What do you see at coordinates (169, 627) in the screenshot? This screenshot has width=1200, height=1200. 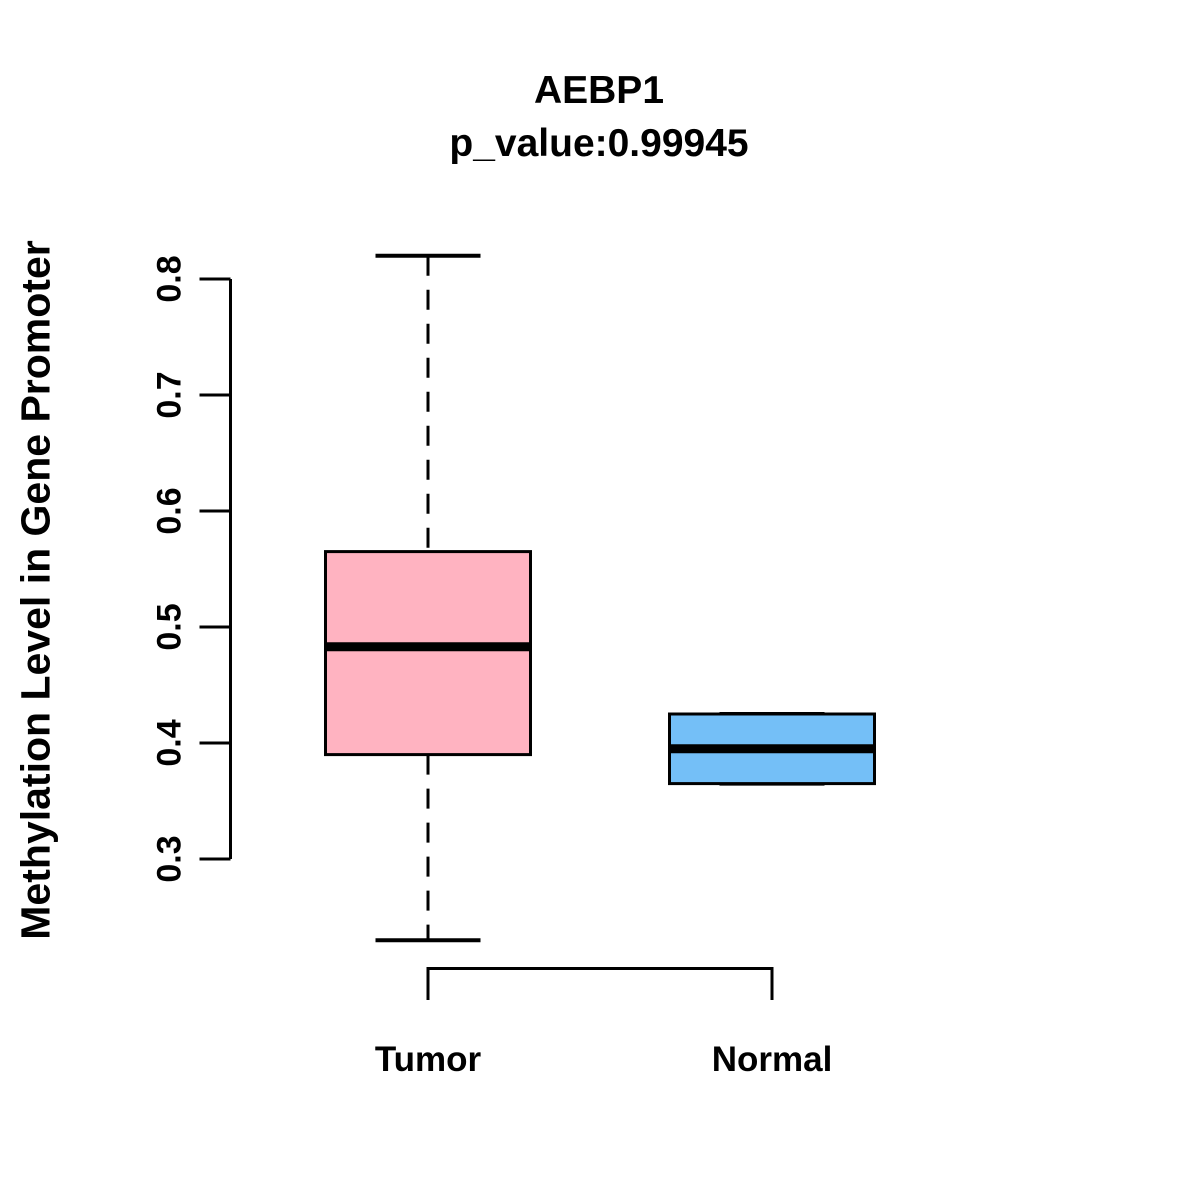 I see `y-tick-label: 0.5` at bounding box center [169, 627].